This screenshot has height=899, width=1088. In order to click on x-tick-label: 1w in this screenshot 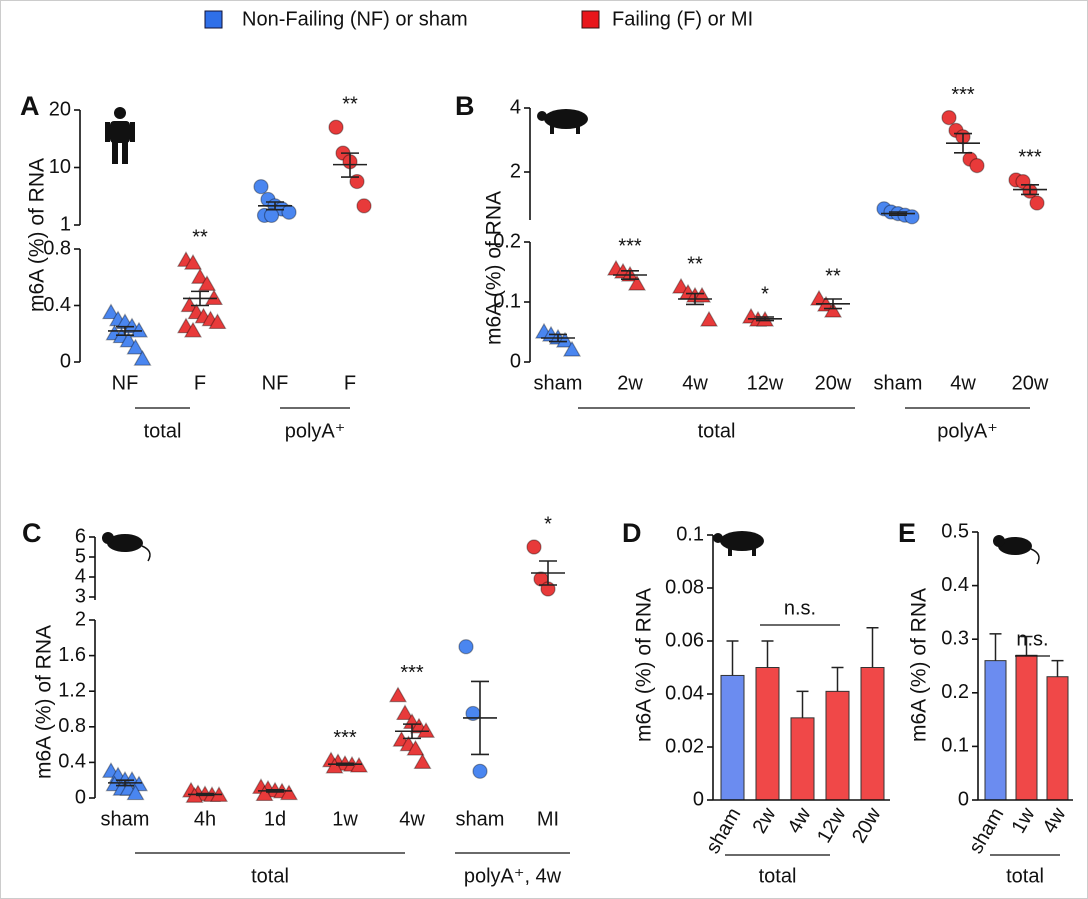, I will do `click(1024, 821)`.